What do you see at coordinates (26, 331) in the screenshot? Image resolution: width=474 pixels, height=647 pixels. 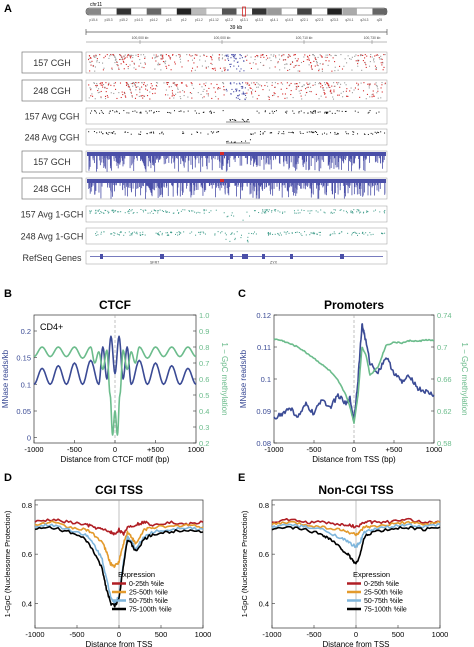 I see `y-tick-label-left: 0.2` at bounding box center [26, 331].